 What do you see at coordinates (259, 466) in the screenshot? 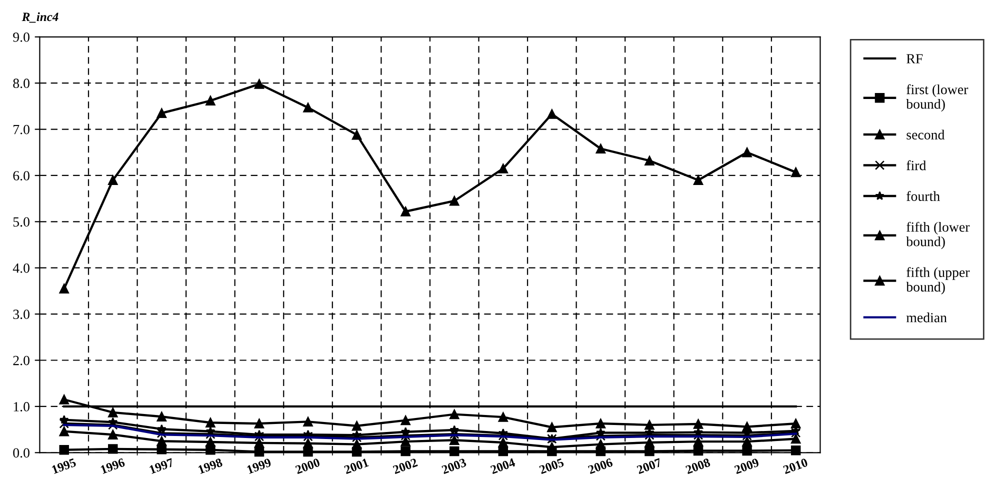
I see `x-tick-label: 1999` at bounding box center [259, 466].